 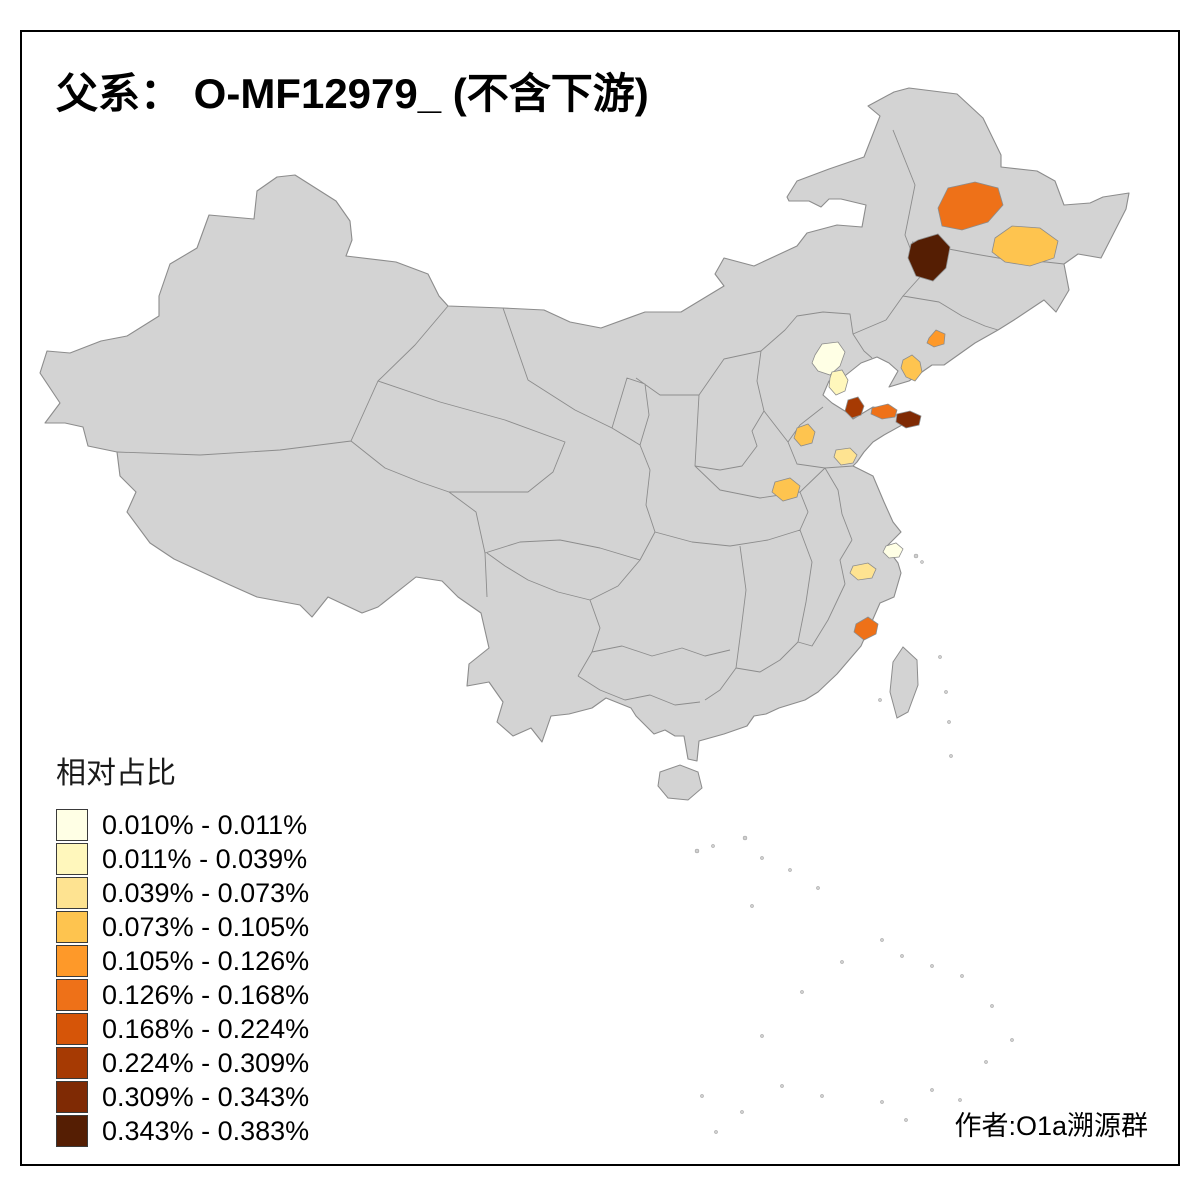 What do you see at coordinates (863, 571) in the screenshot?
I see `map-region-zhejiang-north: 0.039% - 0.073%` at bounding box center [863, 571].